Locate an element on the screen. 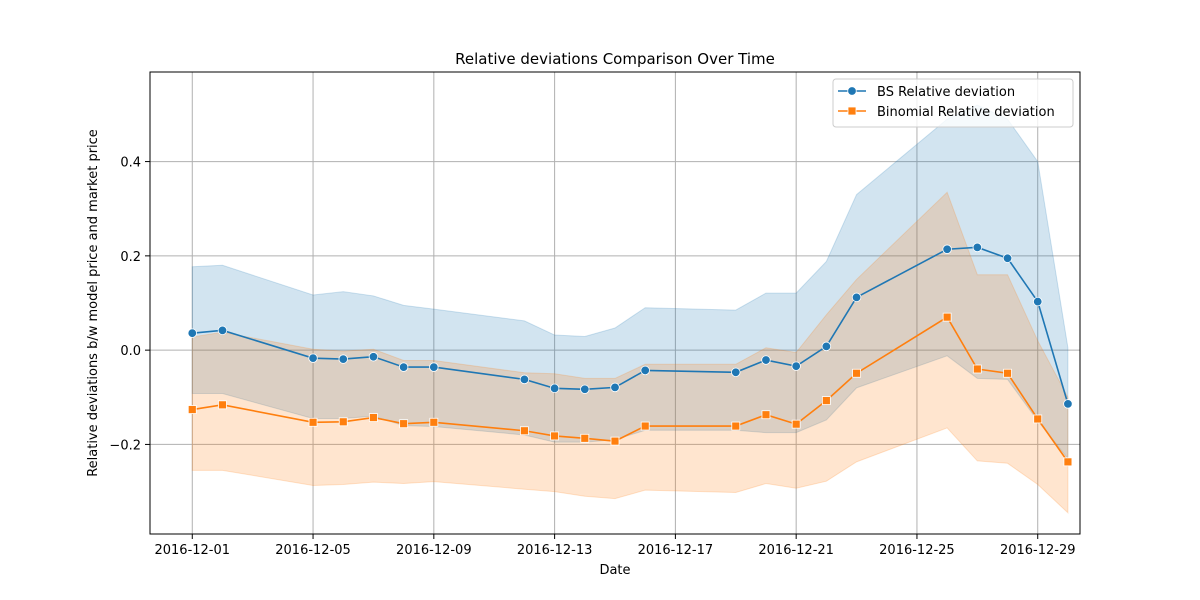 This screenshot has height=600, width=1200. y-tick-label: 0.0 is located at coordinates (130, 351).